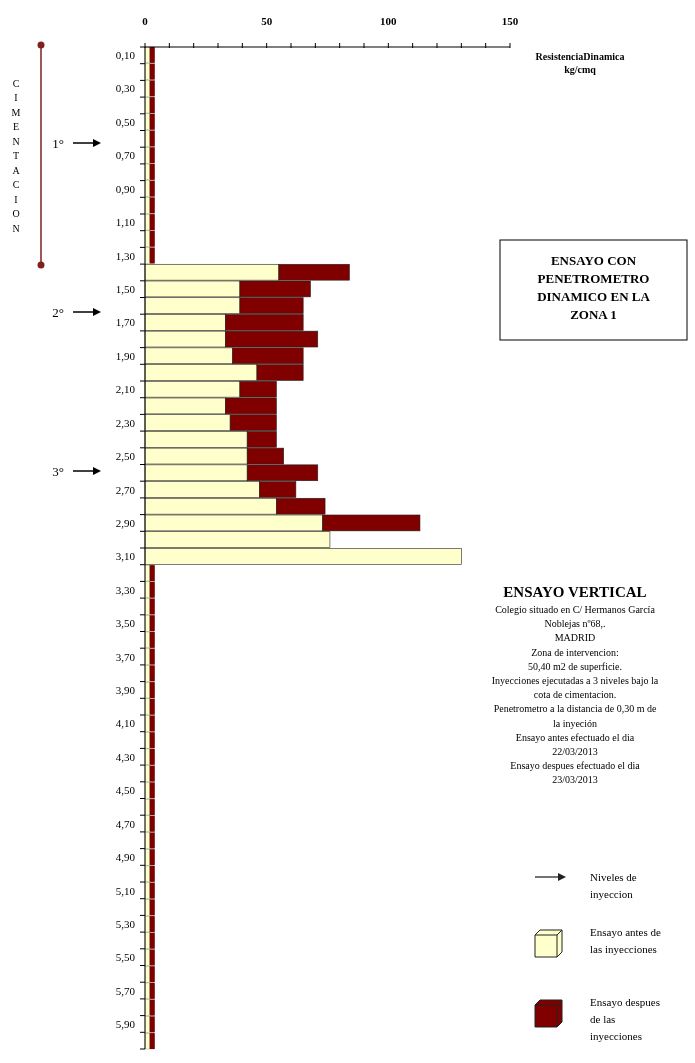  What do you see at coordinates (125, 88) in the screenshot?
I see `y-tick-label: 0,30` at bounding box center [125, 88].